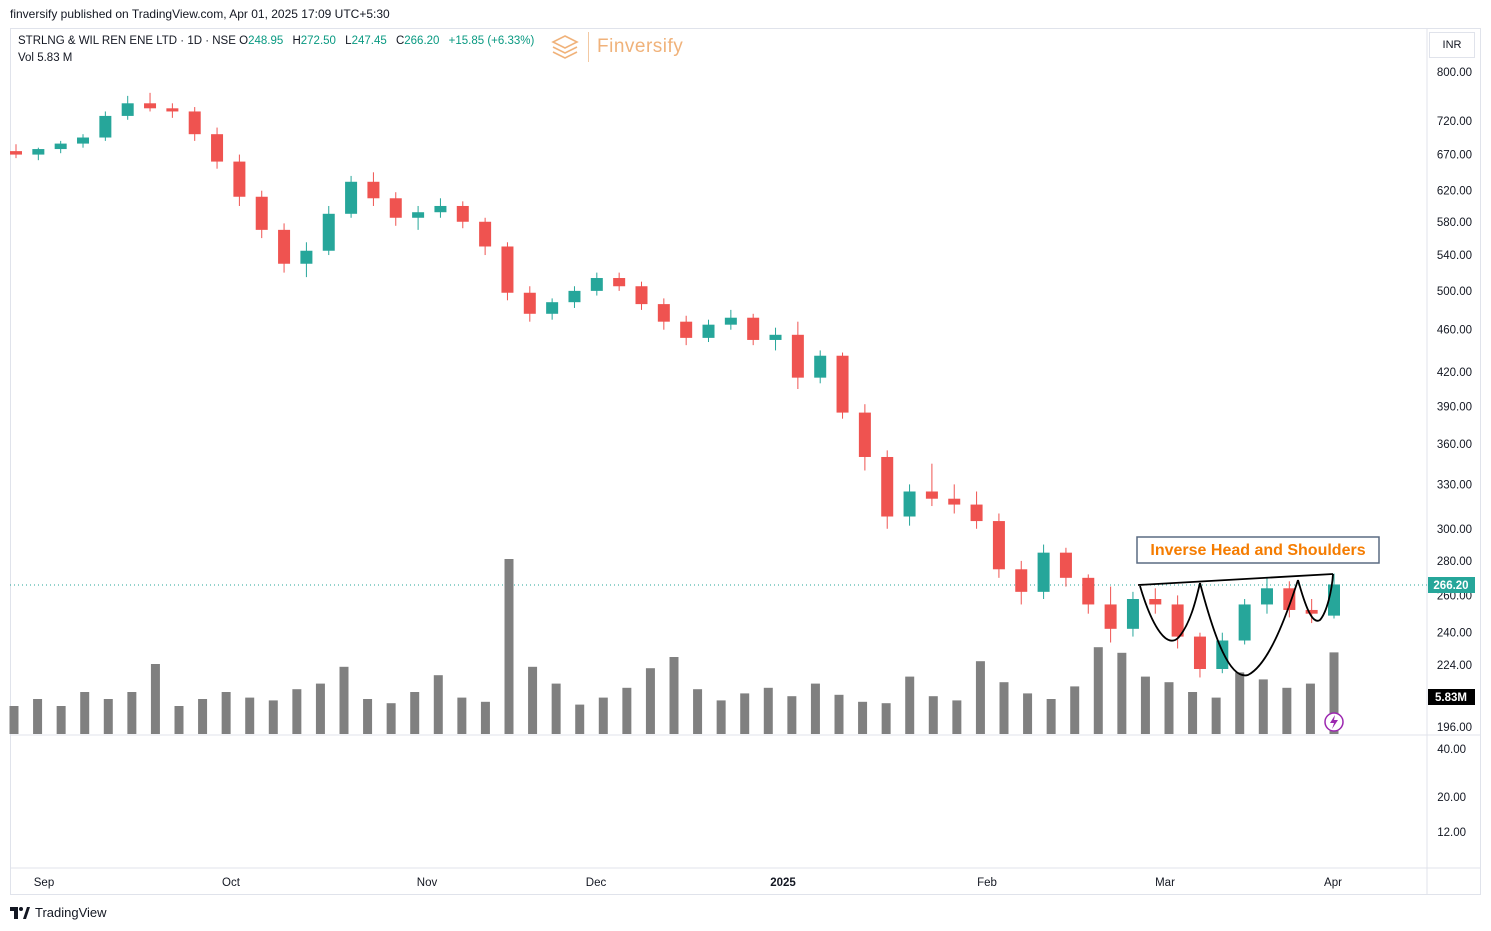 The width and height of the screenshot is (1491, 931). What do you see at coordinates (318, 41) in the screenshot?
I see `high-value: 272.50` at bounding box center [318, 41].